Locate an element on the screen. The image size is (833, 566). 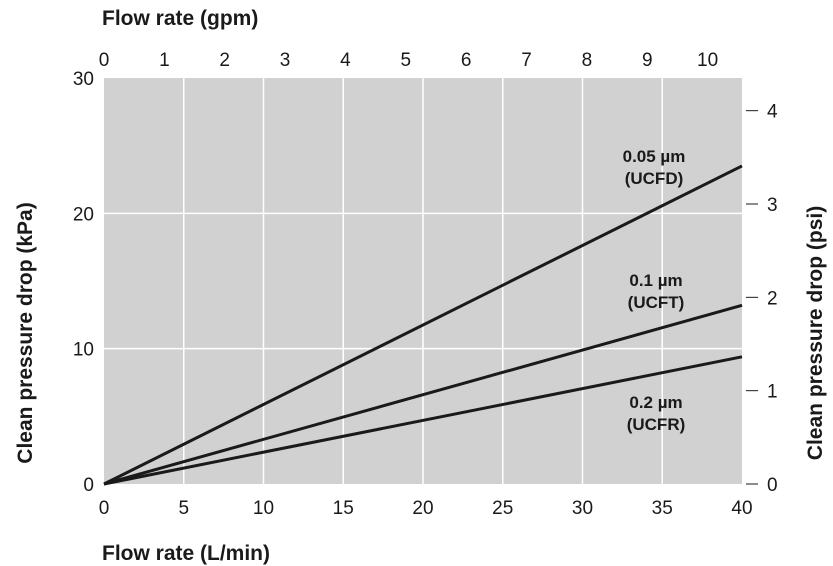
top-tick-label: 5 is located at coordinates (406, 60).